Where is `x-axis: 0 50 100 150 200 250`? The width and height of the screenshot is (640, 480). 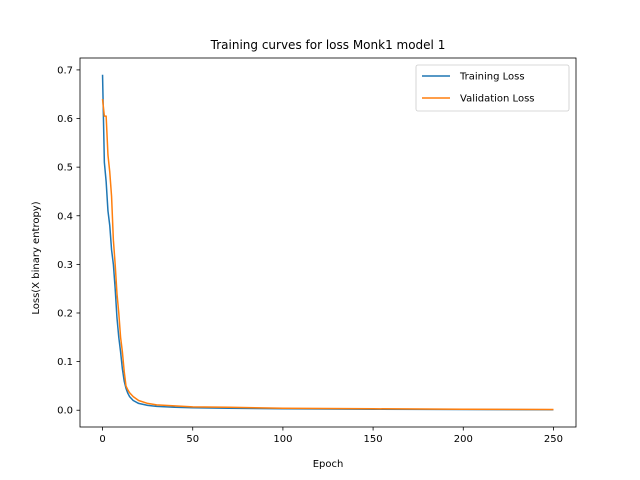
x-axis: 0 50 100 150 200 250 is located at coordinates (331, 436).